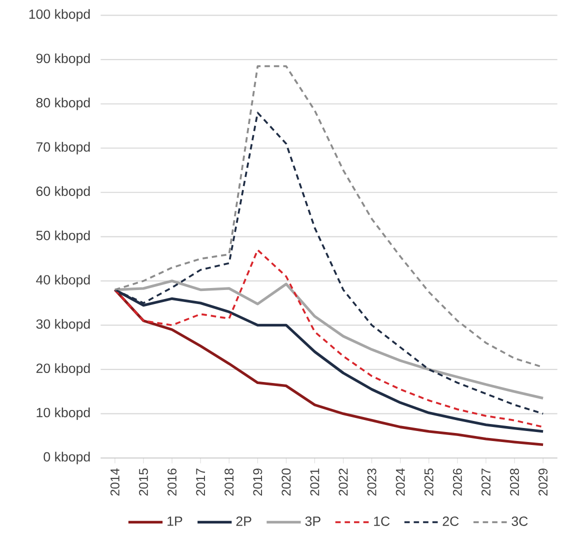 Image resolution: width=562 pixels, height=536 pixels. What do you see at coordinates (63, 414) in the screenshot?
I see `y-tick-label: 10 kbopd` at bounding box center [63, 414].